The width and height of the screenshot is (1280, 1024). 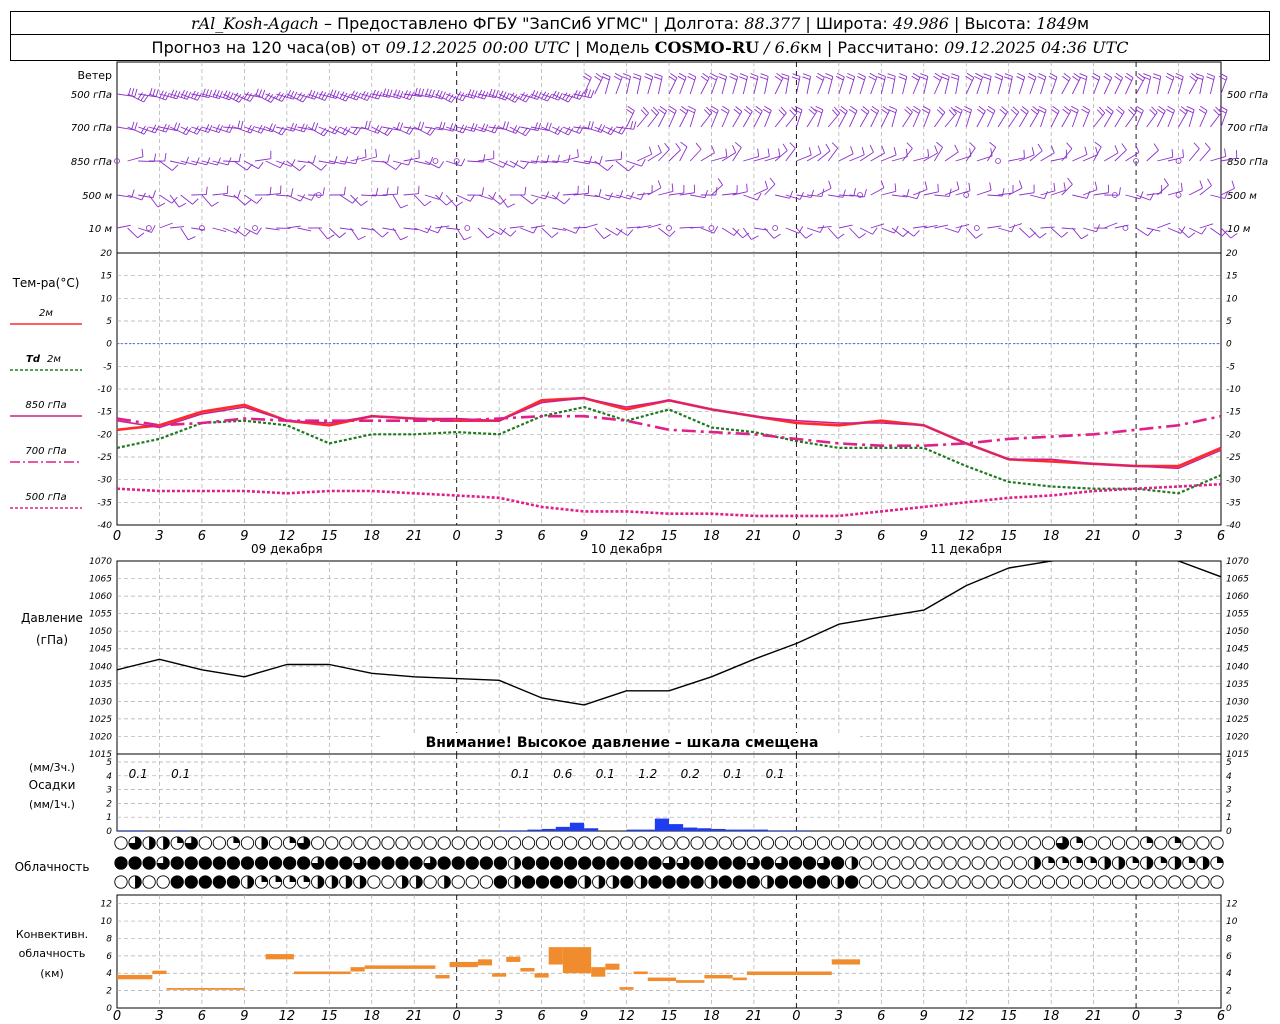 What do you see at coordinates (1237, 702) in the screenshot?
I see `pressure-tick-right: 1030` at bounding box center [1237, 702].